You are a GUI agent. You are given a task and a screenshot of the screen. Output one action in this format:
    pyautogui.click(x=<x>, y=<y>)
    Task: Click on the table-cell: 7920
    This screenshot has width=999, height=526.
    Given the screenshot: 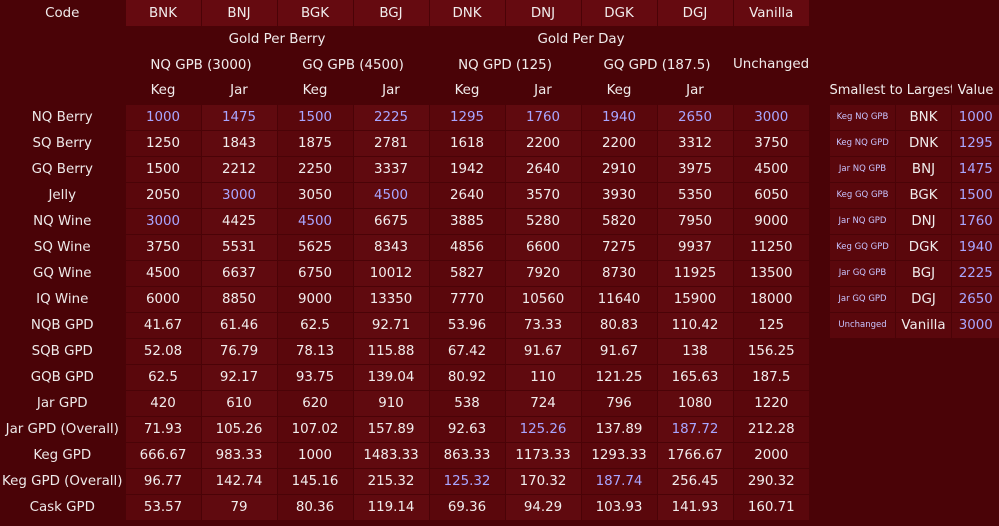 What is the action you would take?
    pyautogui.click(x=542, y=272)
    